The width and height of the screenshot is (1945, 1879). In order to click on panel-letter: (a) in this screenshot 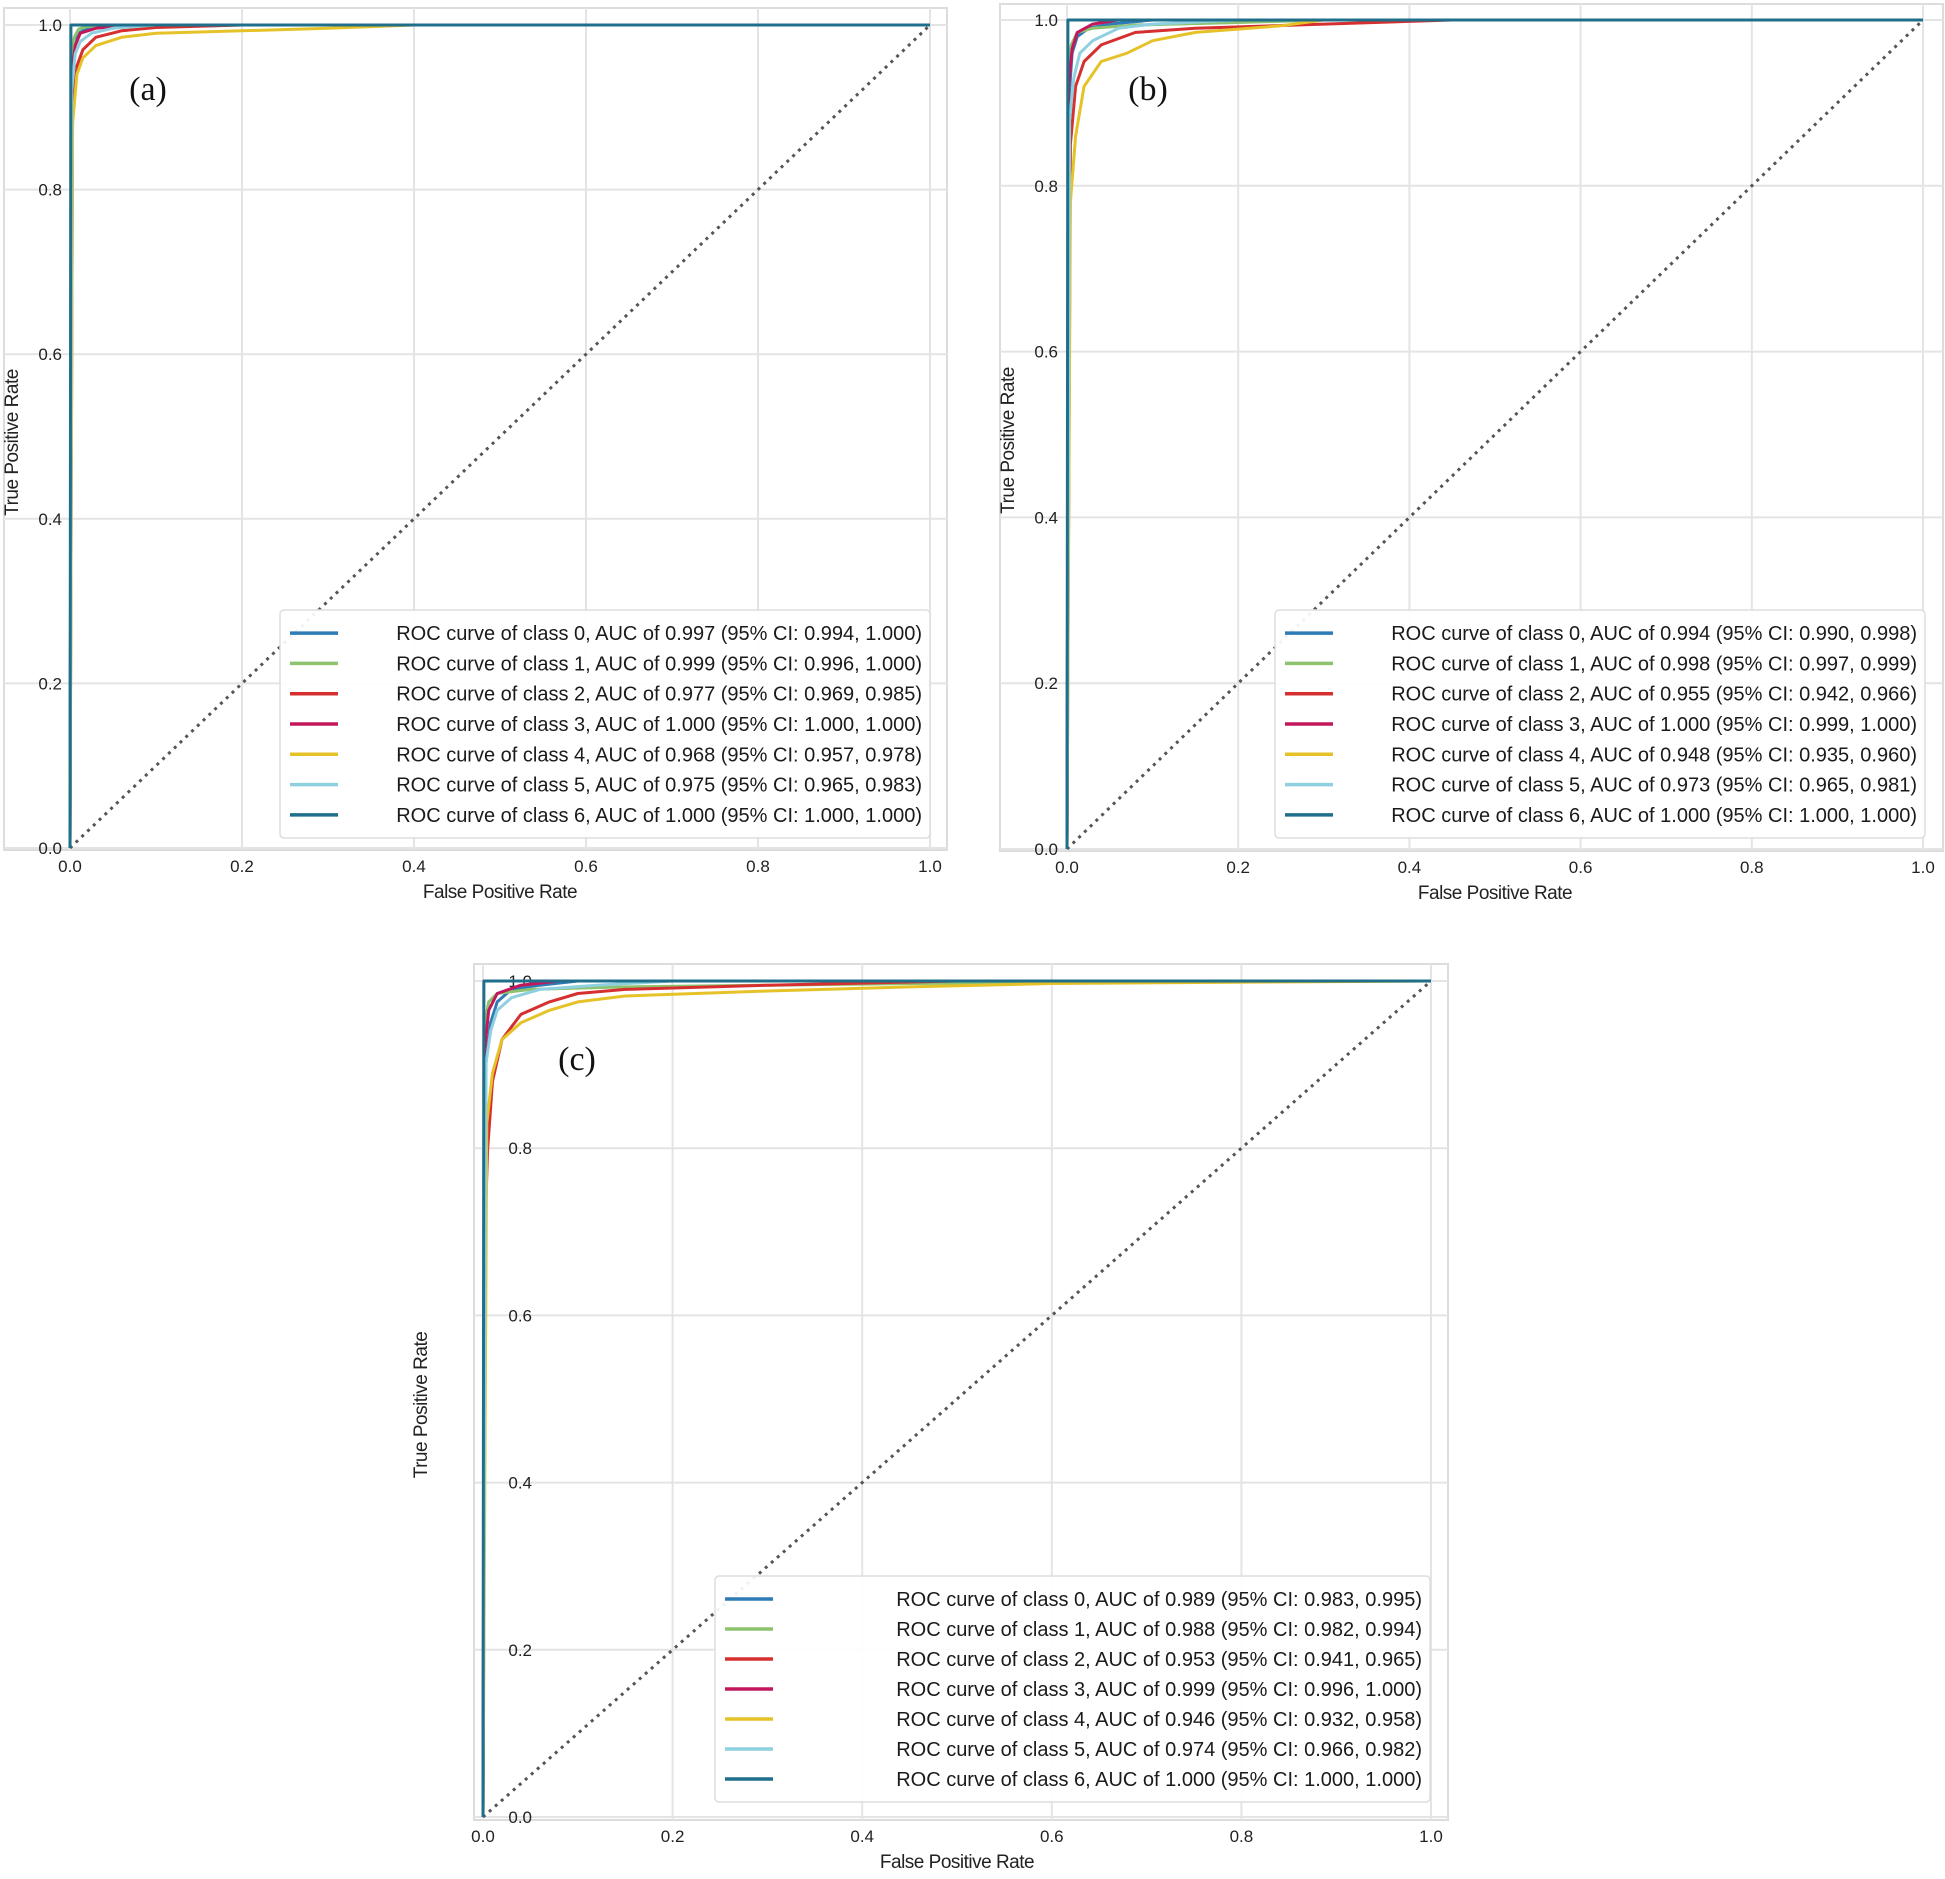, I will do `click(148, 89)`.